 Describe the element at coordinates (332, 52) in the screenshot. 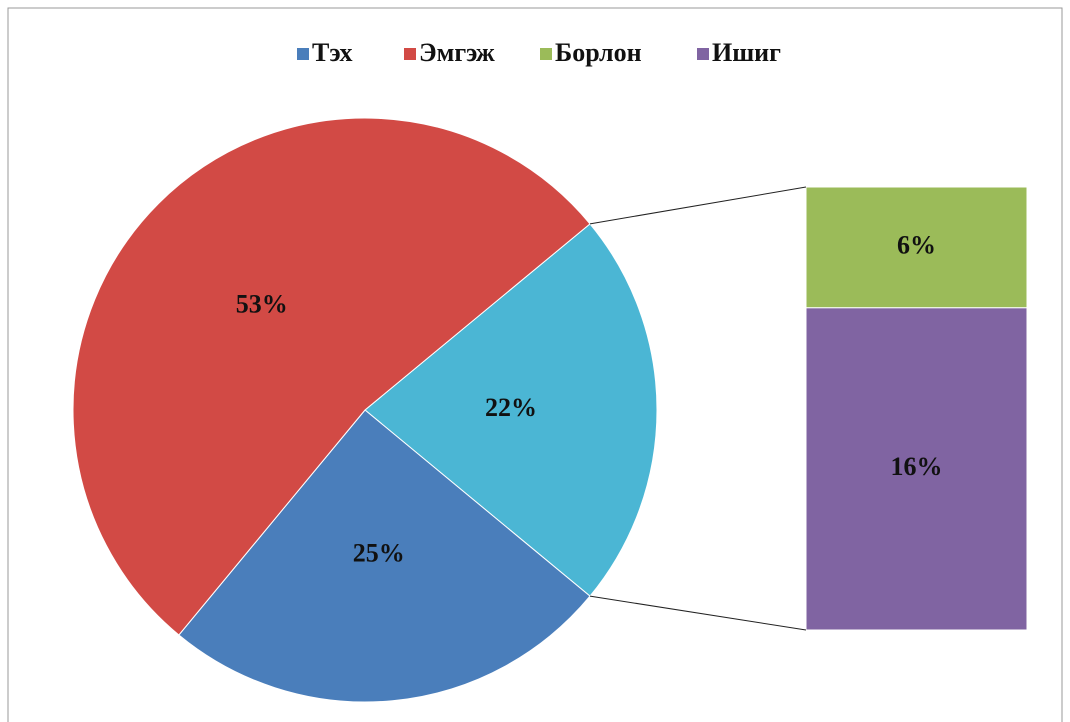

I see `legend-label: Тэх` at that location.